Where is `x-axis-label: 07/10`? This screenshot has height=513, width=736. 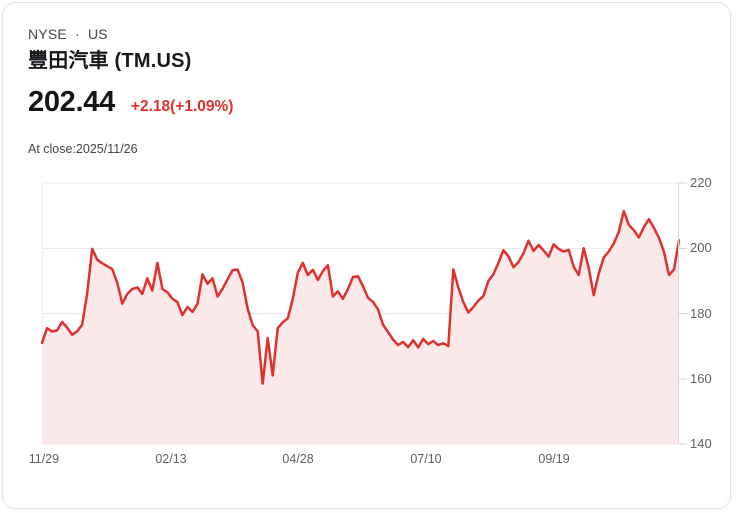 x-axis-label: 07/10 is located at coordinates (426, 459).